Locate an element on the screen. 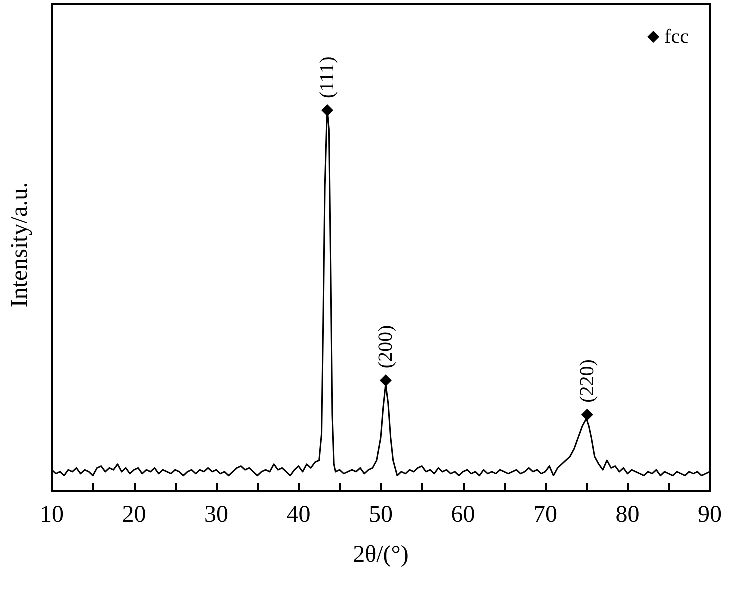  annotation: (111) is located at coordinates (327, 77).